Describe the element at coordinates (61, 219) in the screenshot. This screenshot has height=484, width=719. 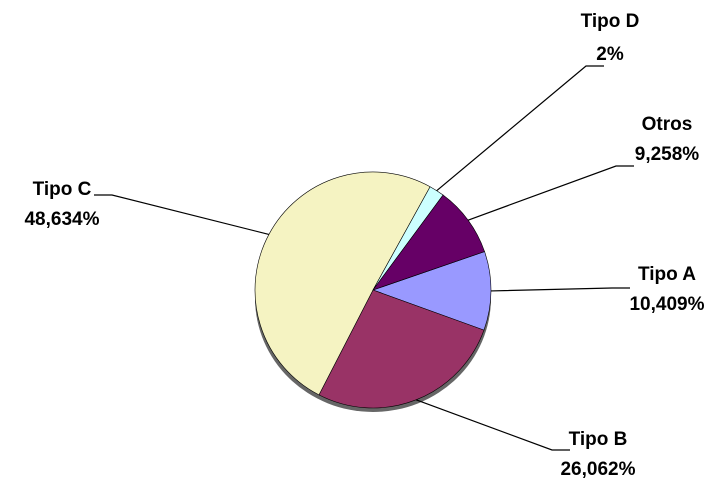
I see `value-label: 48,634%` at that location.